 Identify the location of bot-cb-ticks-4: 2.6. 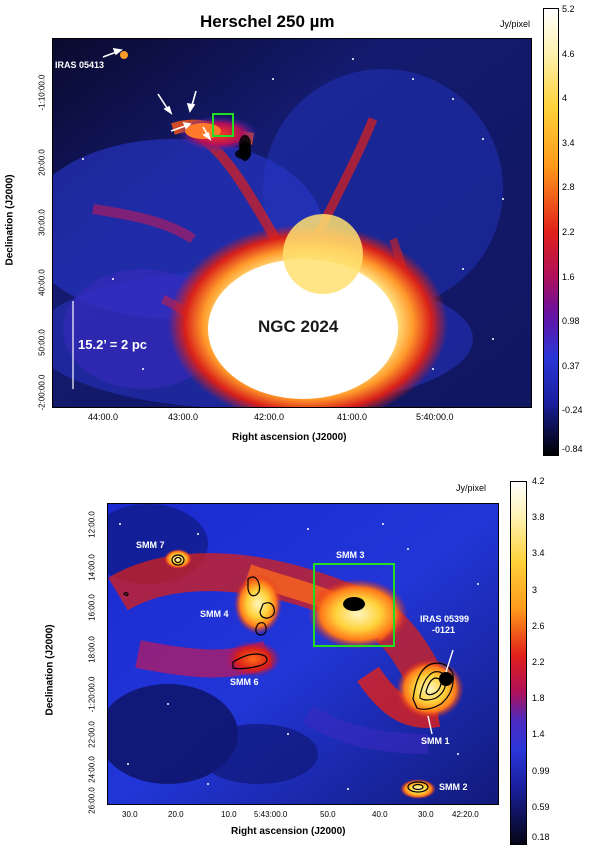
(538, 625).